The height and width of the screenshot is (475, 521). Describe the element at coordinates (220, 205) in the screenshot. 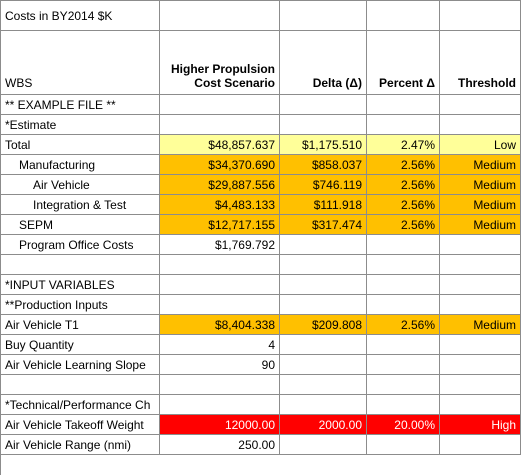

I see `cell-value: $4,483.133` at that location.